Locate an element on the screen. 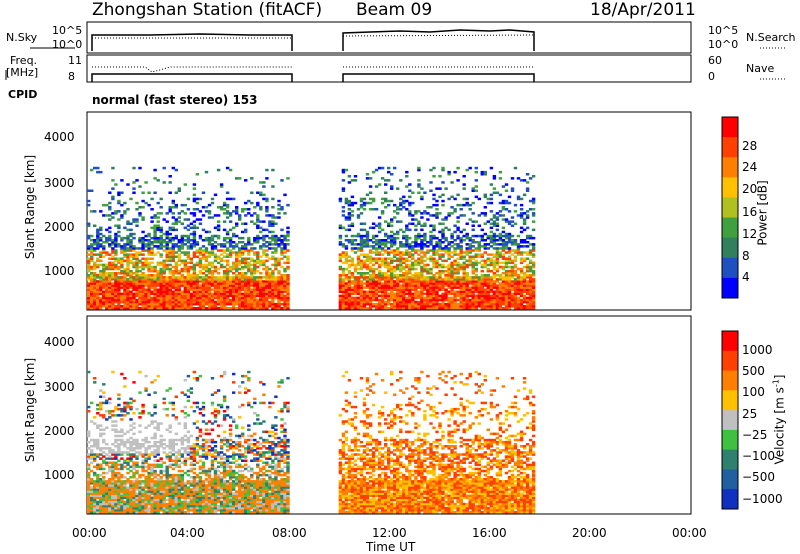  power-cells-cell-1976 is located at coordinates (267, 281).